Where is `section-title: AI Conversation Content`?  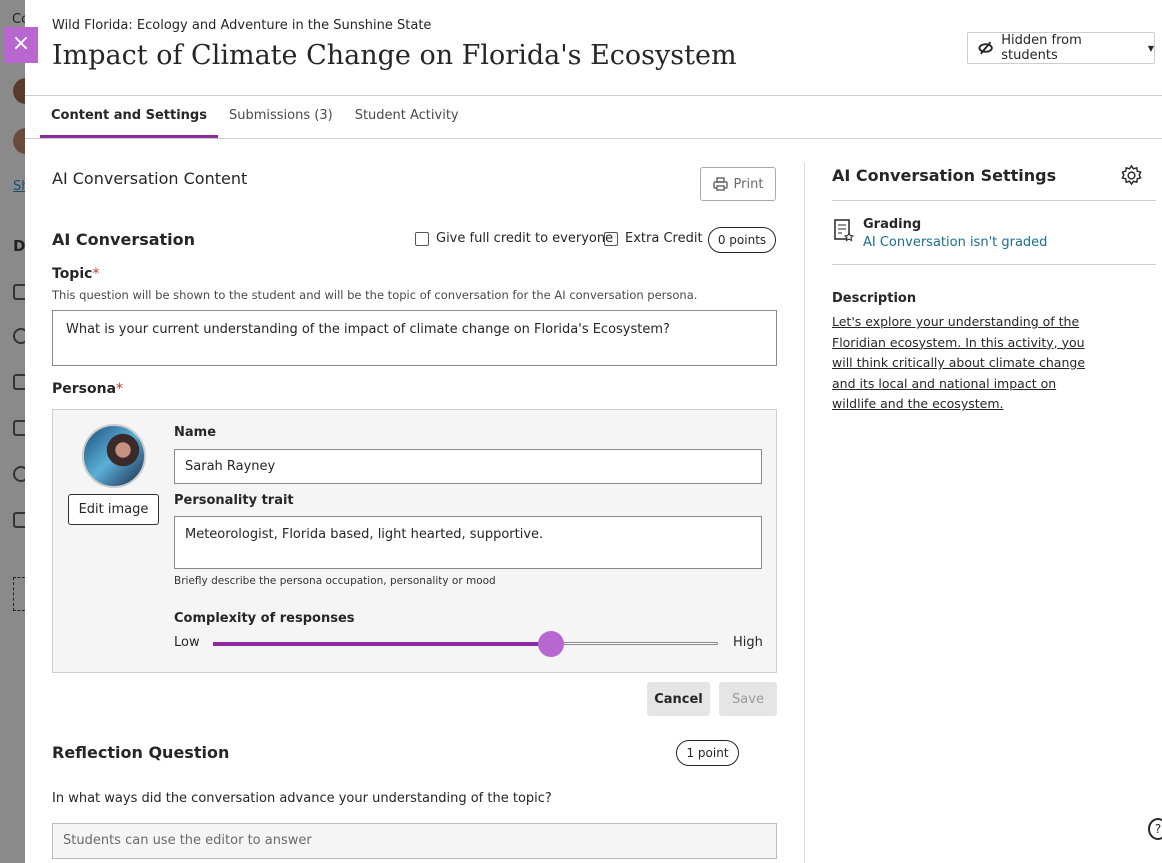
section-title: AI Conversation Content is located at coordinates (150, 178).